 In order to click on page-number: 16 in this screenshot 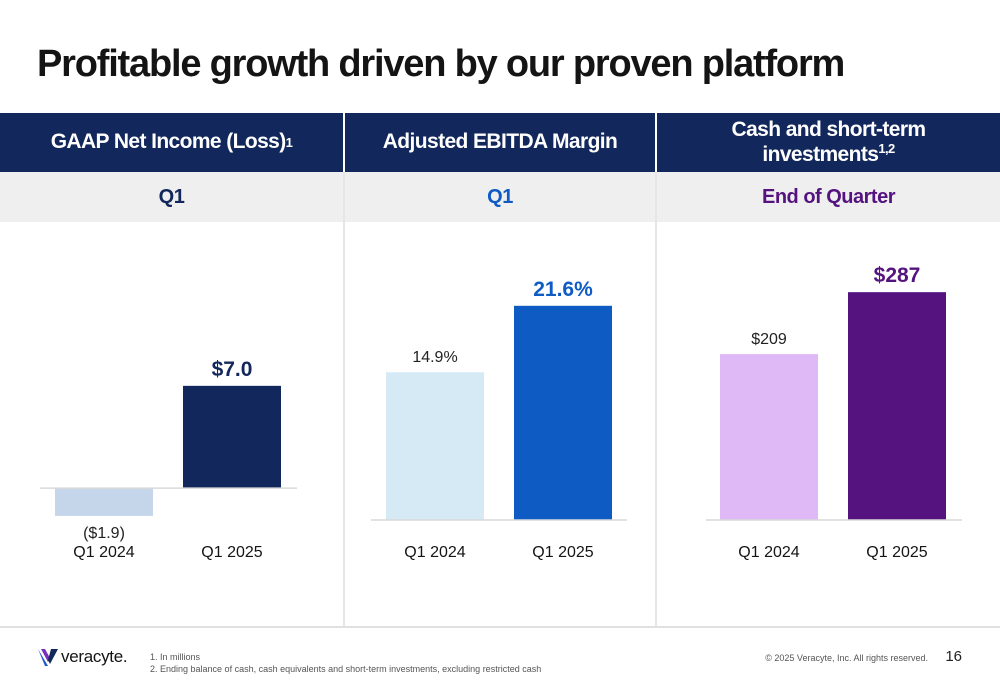, I will do `click(953, 656)`.